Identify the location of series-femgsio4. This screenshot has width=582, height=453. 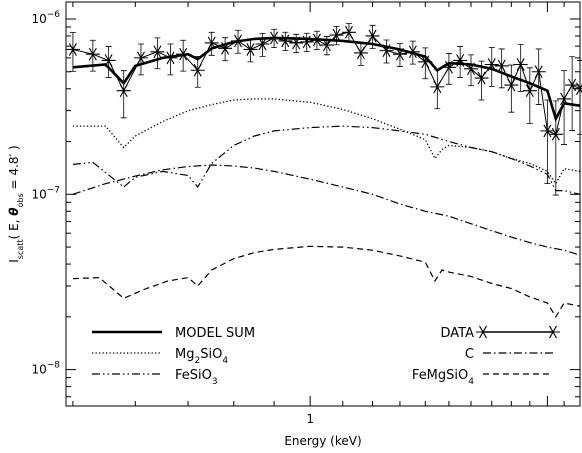
(326, 281).